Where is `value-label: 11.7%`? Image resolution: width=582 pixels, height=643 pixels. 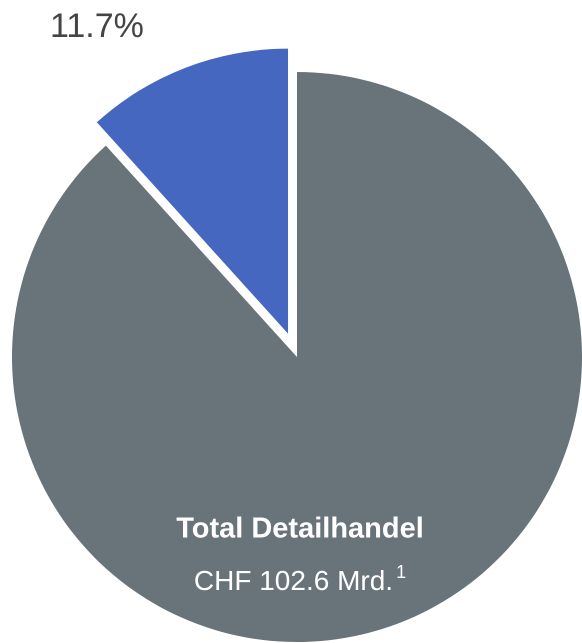
value-label: 11.7% is located at coordinates (97, 26).